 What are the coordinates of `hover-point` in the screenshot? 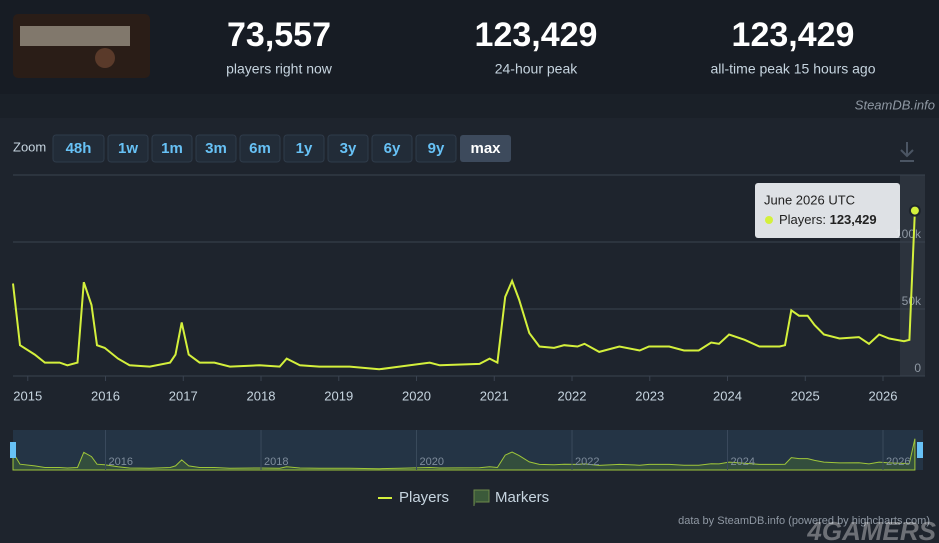 It's located at (914, 210).